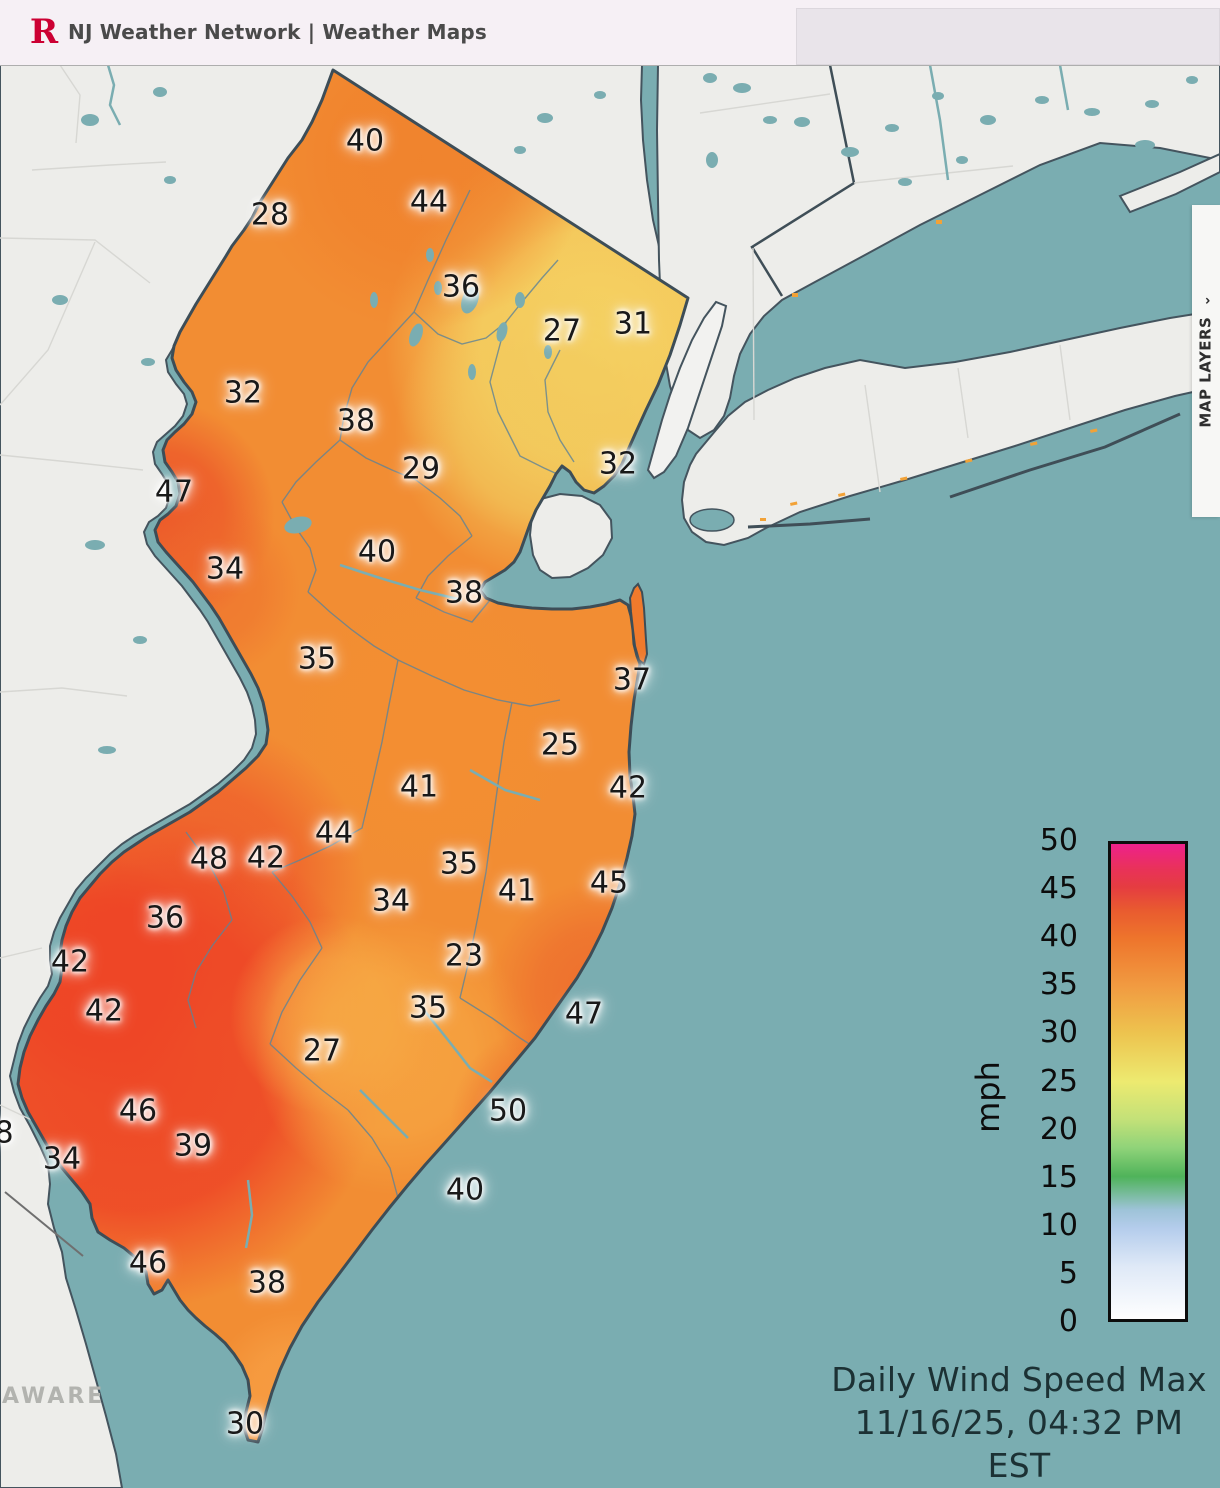 The width and height of the screenshot is (1220, 1488). I want to click on map-title-line1: Daily Wind Speed Max, so click(1019, 1379).